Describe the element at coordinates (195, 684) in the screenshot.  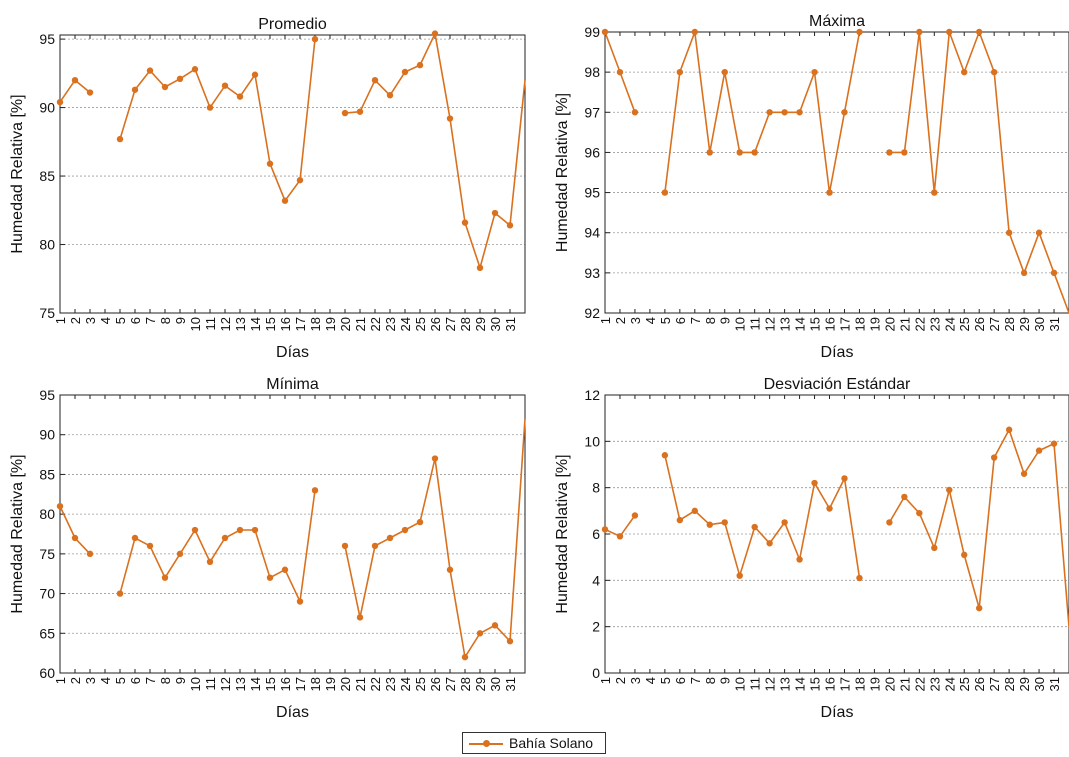
I see `x-tick-label: 10` at that location.